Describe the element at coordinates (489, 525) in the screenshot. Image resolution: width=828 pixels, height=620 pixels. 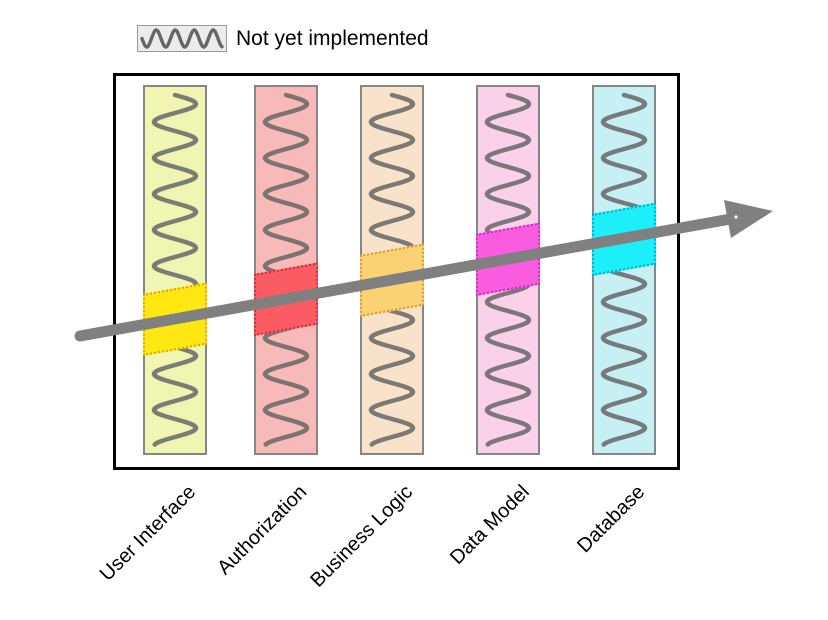
I see `layer-label-data-model: Data Model` at that location.